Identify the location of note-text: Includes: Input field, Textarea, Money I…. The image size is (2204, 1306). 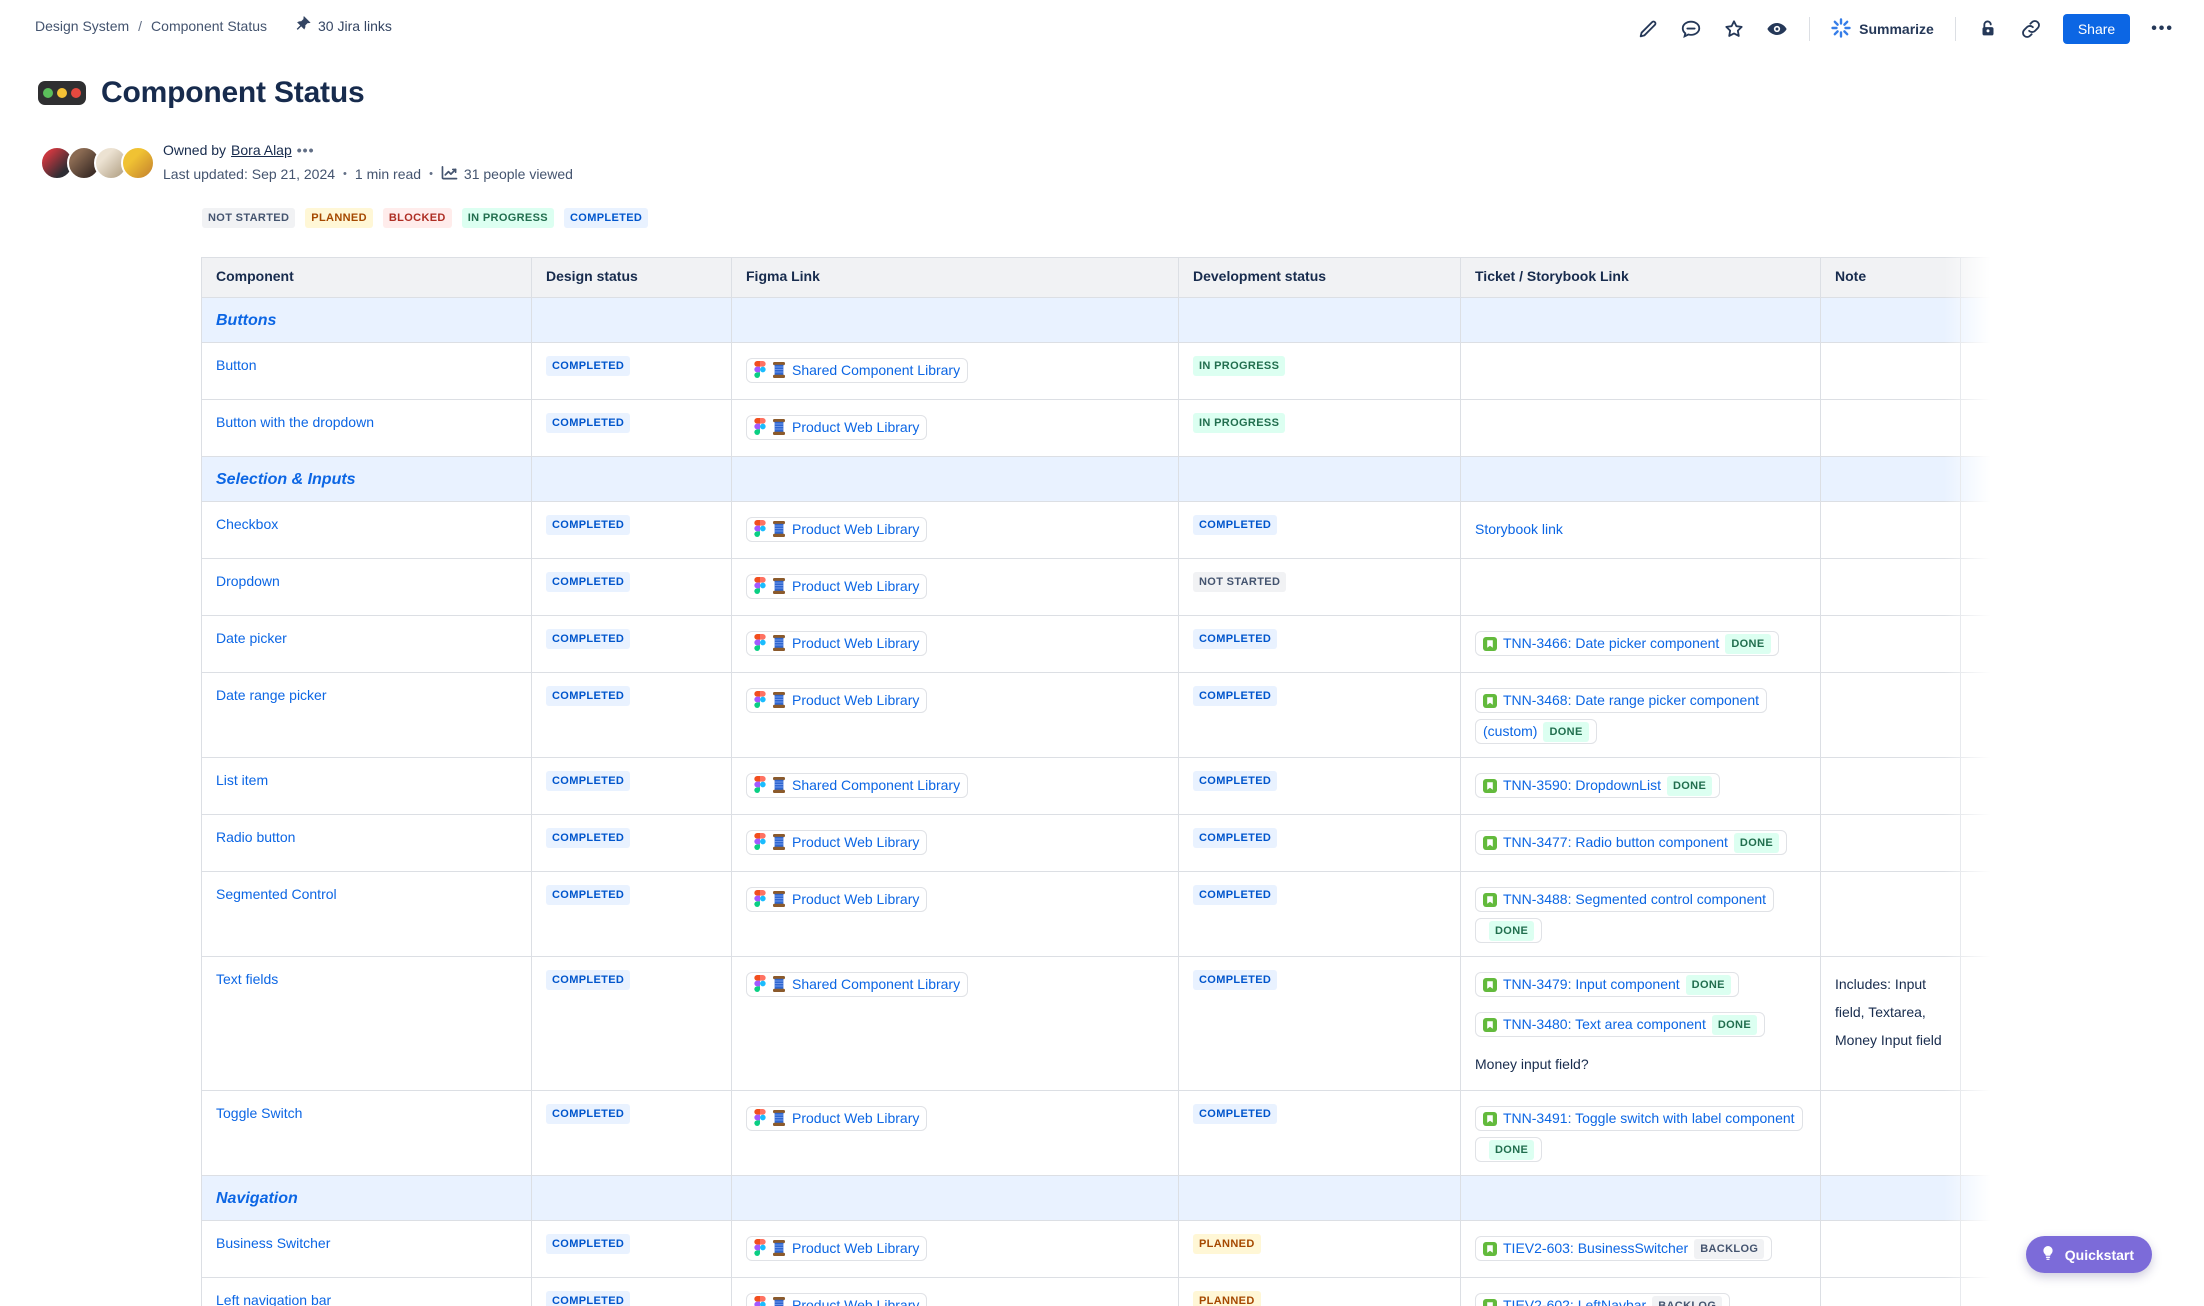
(1888, 1012).